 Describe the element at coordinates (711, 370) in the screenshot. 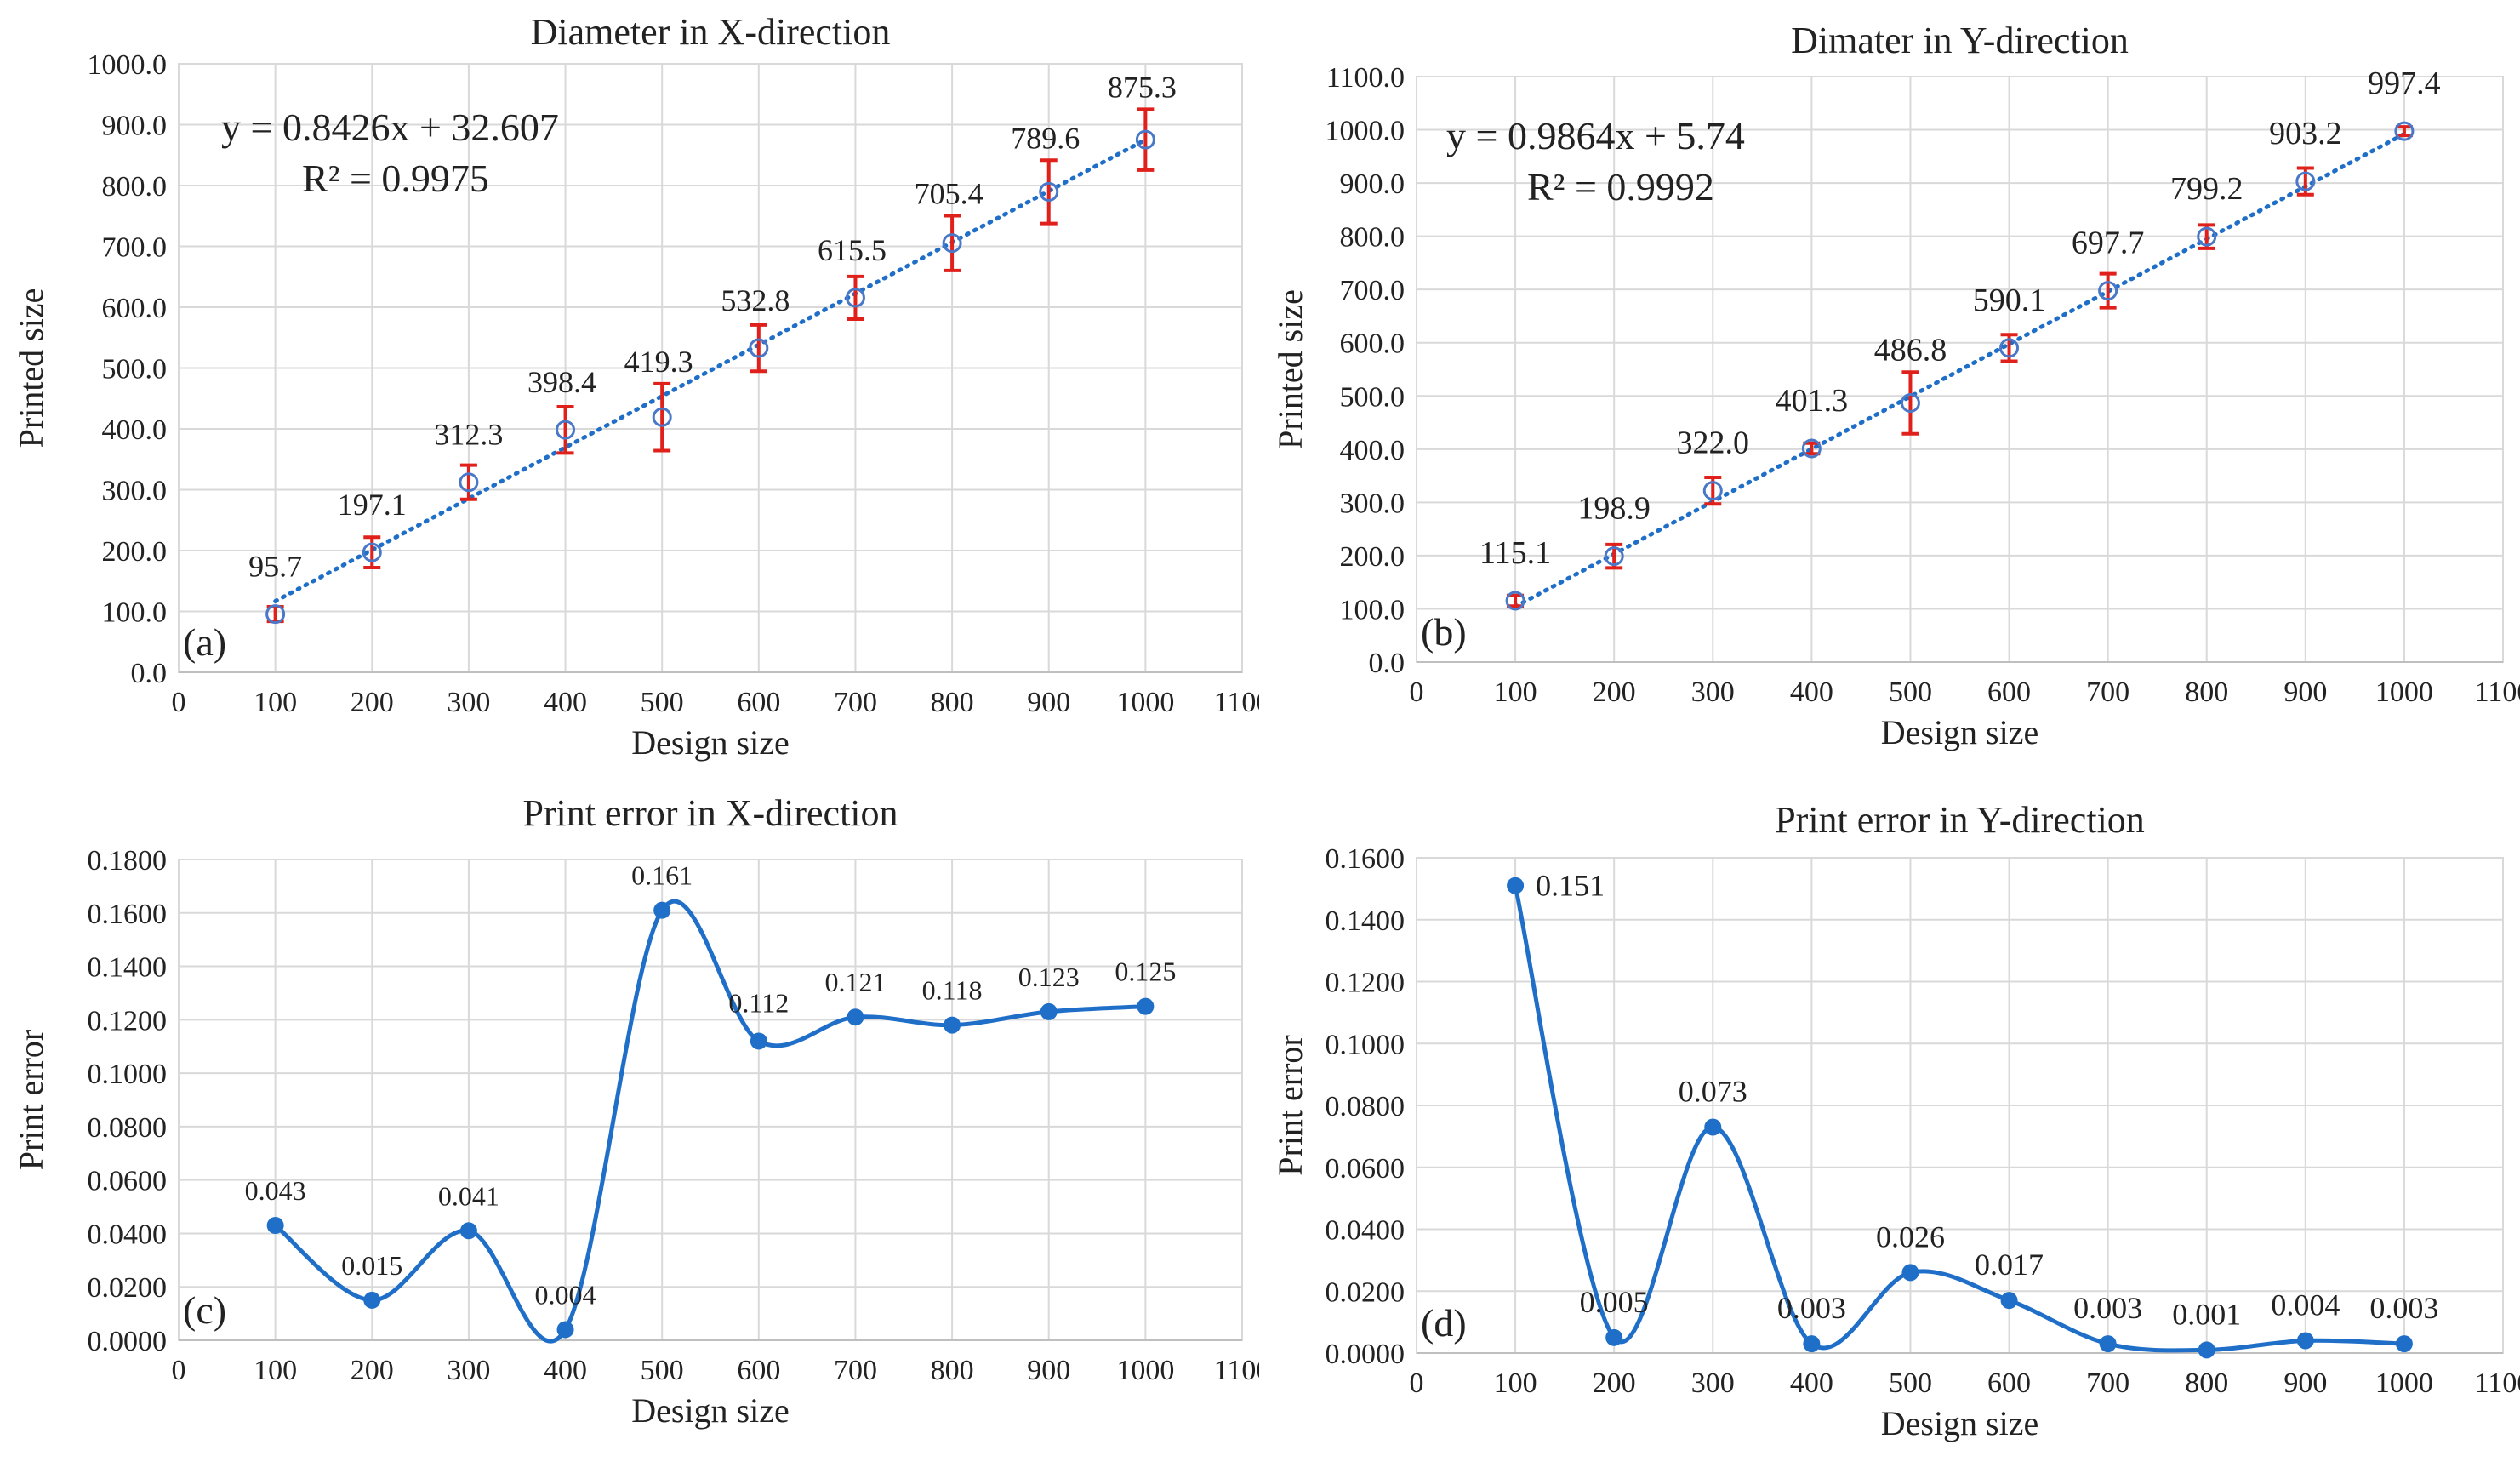

I see `trendline` at that location.